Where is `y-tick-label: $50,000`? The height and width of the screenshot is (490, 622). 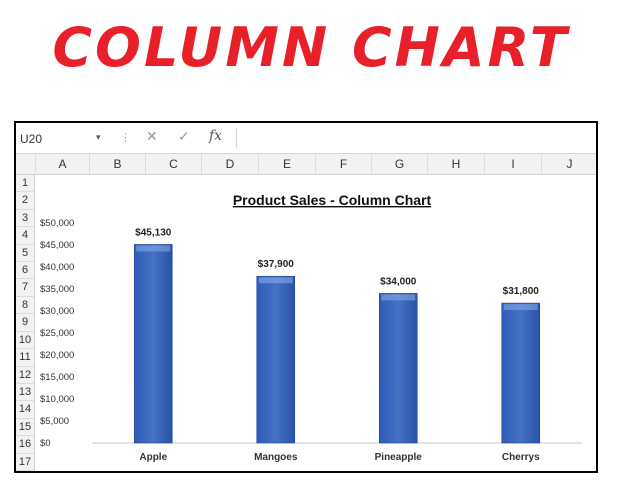 y-tick-label: $50,000 is located at coordinates (57, 223).